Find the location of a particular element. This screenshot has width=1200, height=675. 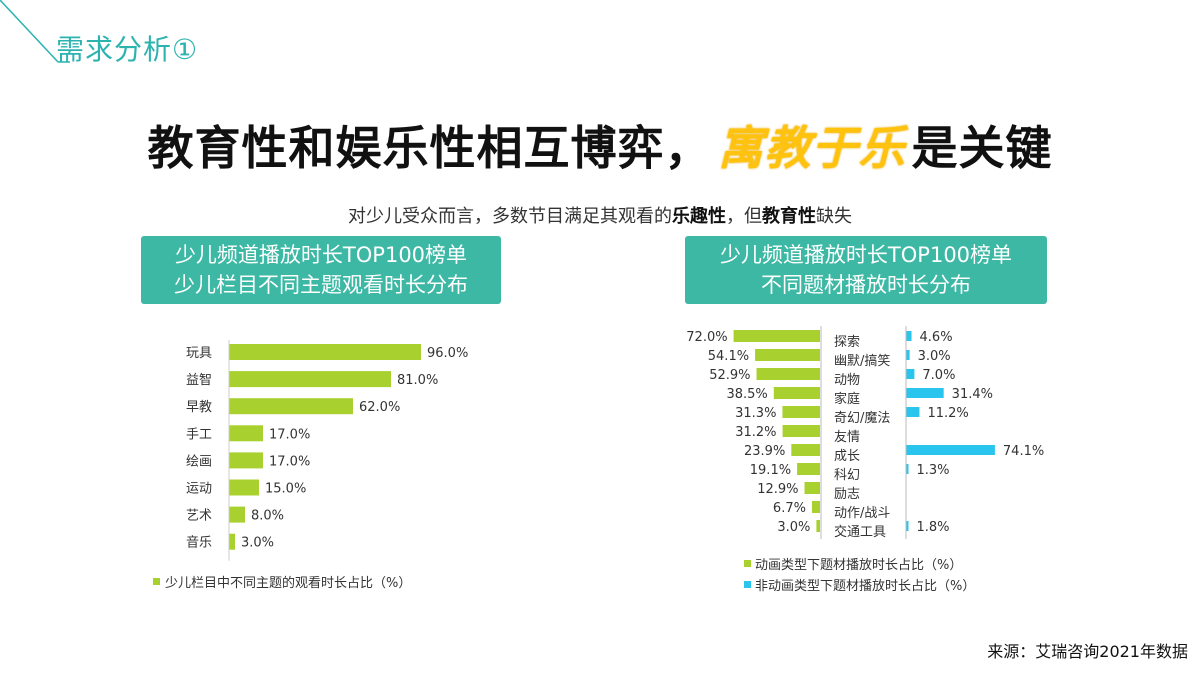

left-category-label: 艺术 is located at coordinates (199, 516).